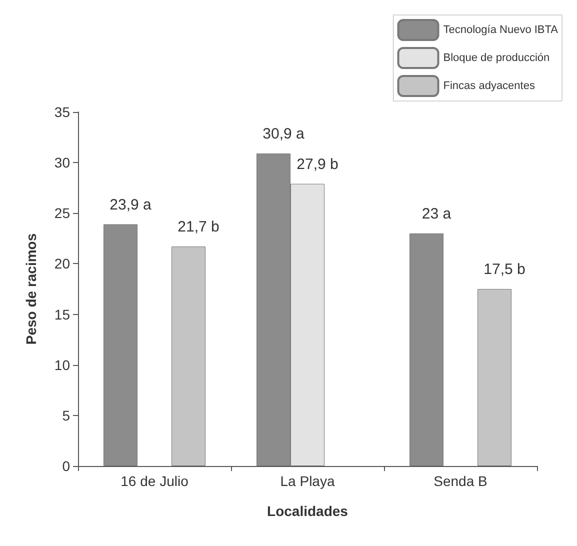  What do you see at coordinates (62, 314) in the screenshot?
I see `y-tick-label: 15` at bounding box center [62, 314].